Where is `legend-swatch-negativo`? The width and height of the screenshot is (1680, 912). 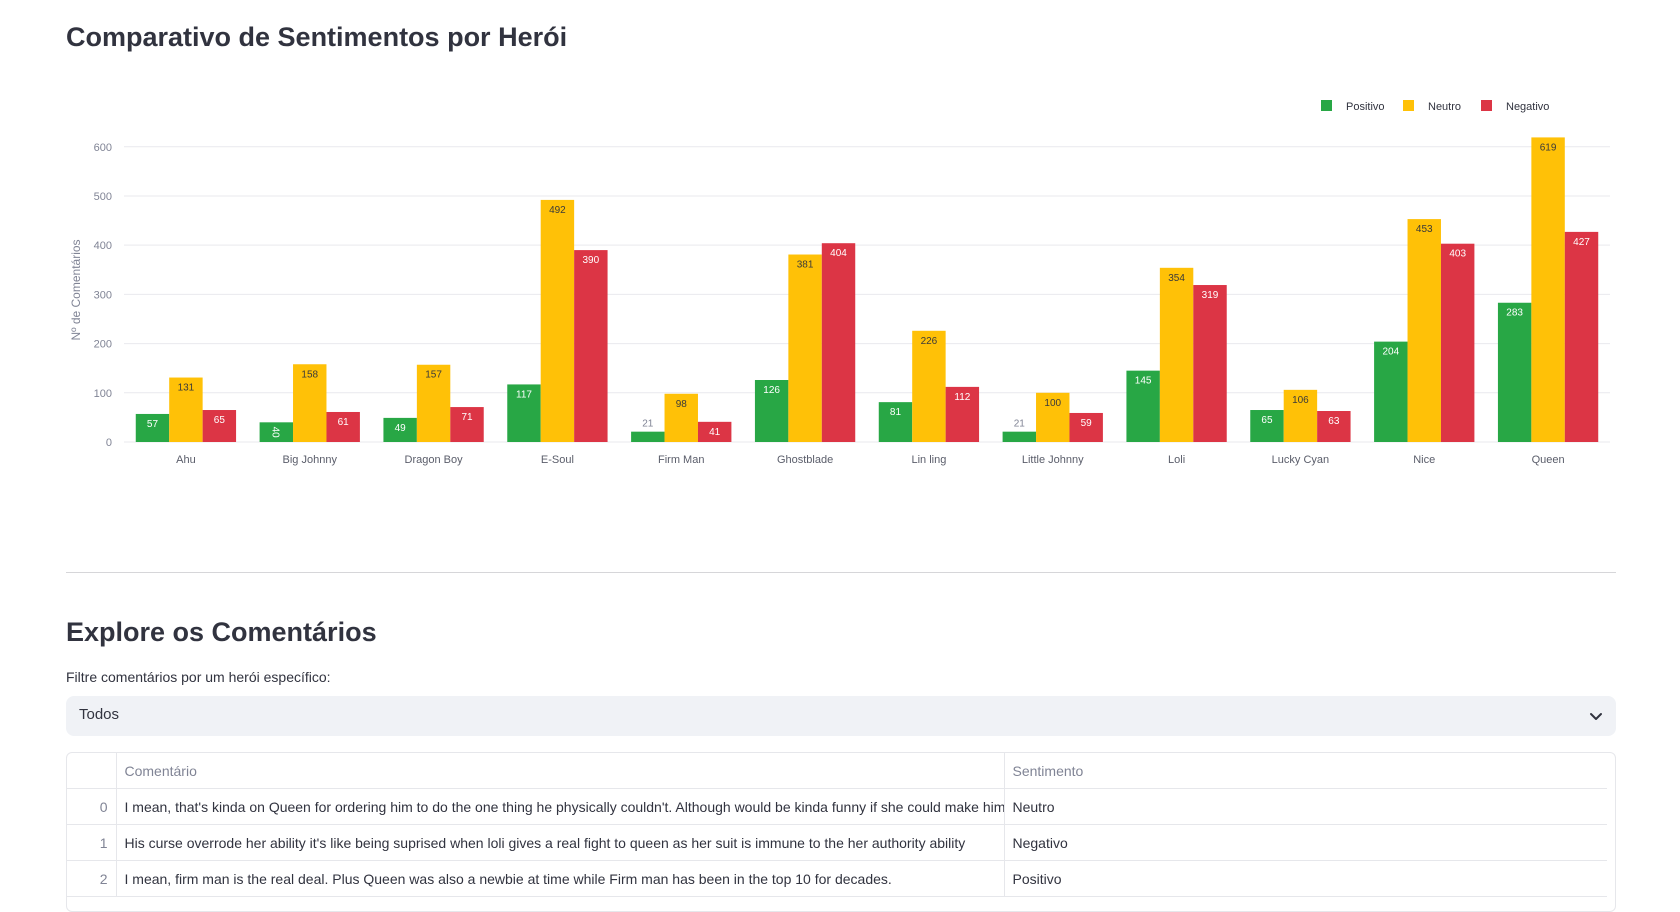 legend-swatch-negativo is located at coordinates (1486, 105).